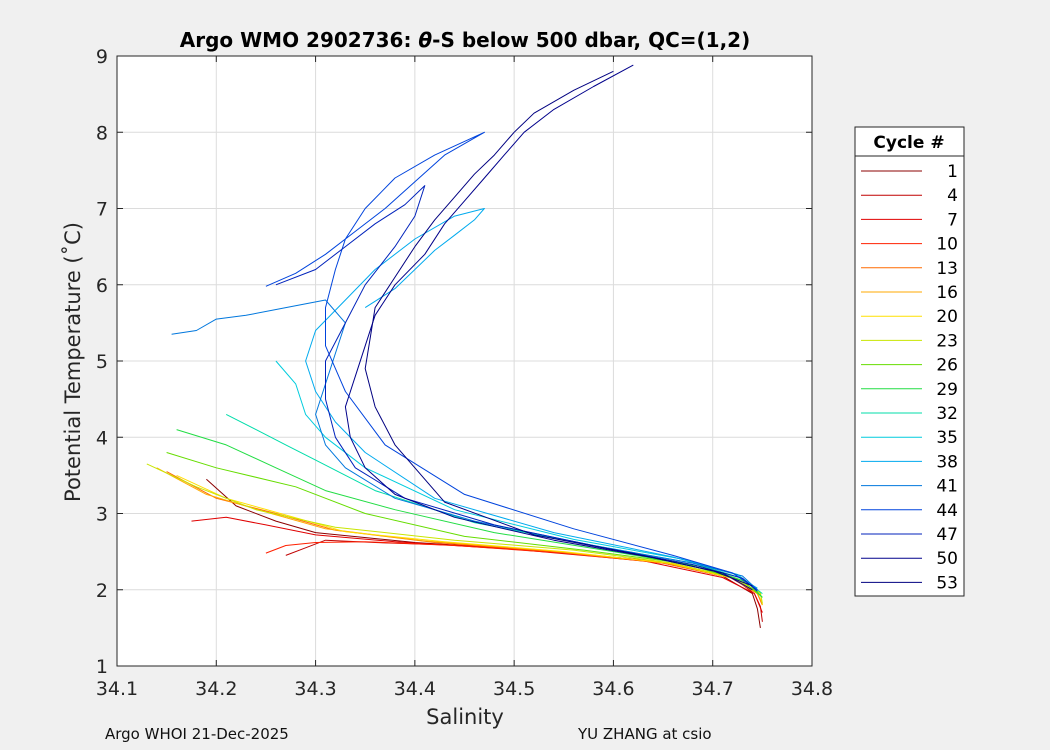  I want to click on legend-label-16: 16, so click(947, 293).